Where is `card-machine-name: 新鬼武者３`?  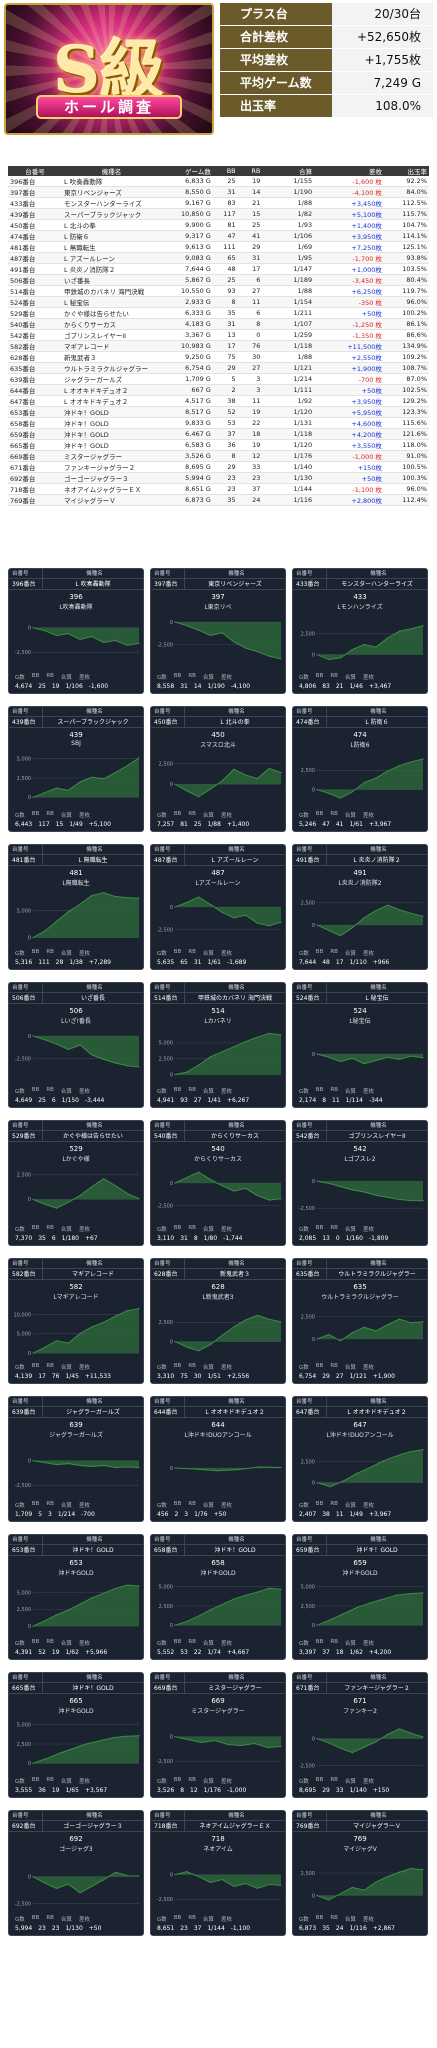
card-machine-name: 新鬼武者３ is located at coordinates (234, 1274).